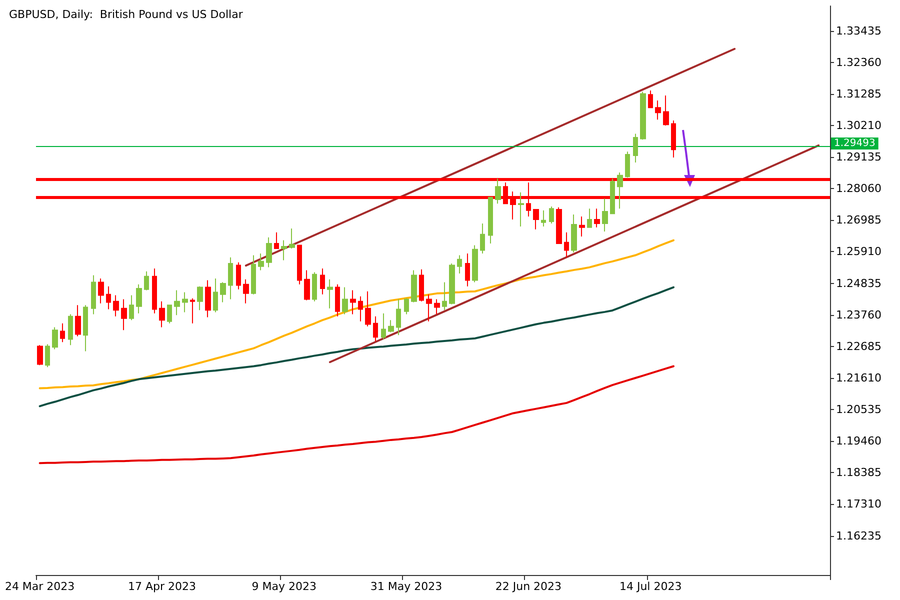  I want to click on y-tick-label: 1.25910, so click(859, 251).